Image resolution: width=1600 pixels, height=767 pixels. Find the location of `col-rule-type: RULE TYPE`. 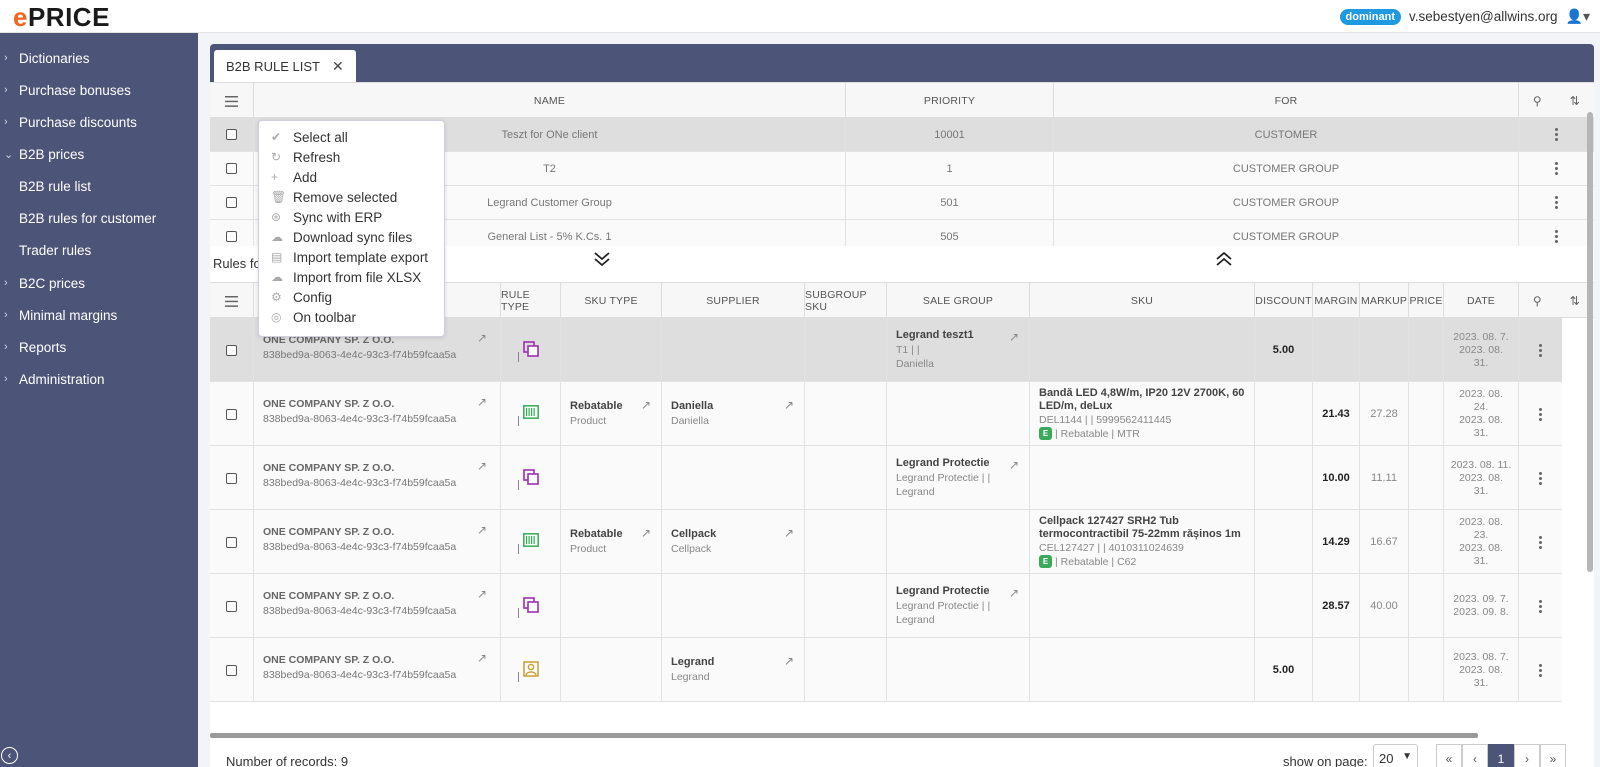

col-rule-type: RULE TYPE is located at coordinates (531, 301).